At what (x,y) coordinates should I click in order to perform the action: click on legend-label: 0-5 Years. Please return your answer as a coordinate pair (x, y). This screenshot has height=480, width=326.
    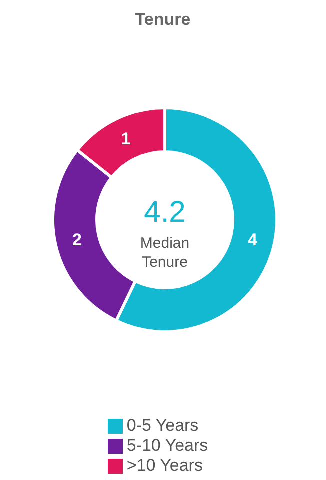
    Looking at the image, I should click on (162, 425).